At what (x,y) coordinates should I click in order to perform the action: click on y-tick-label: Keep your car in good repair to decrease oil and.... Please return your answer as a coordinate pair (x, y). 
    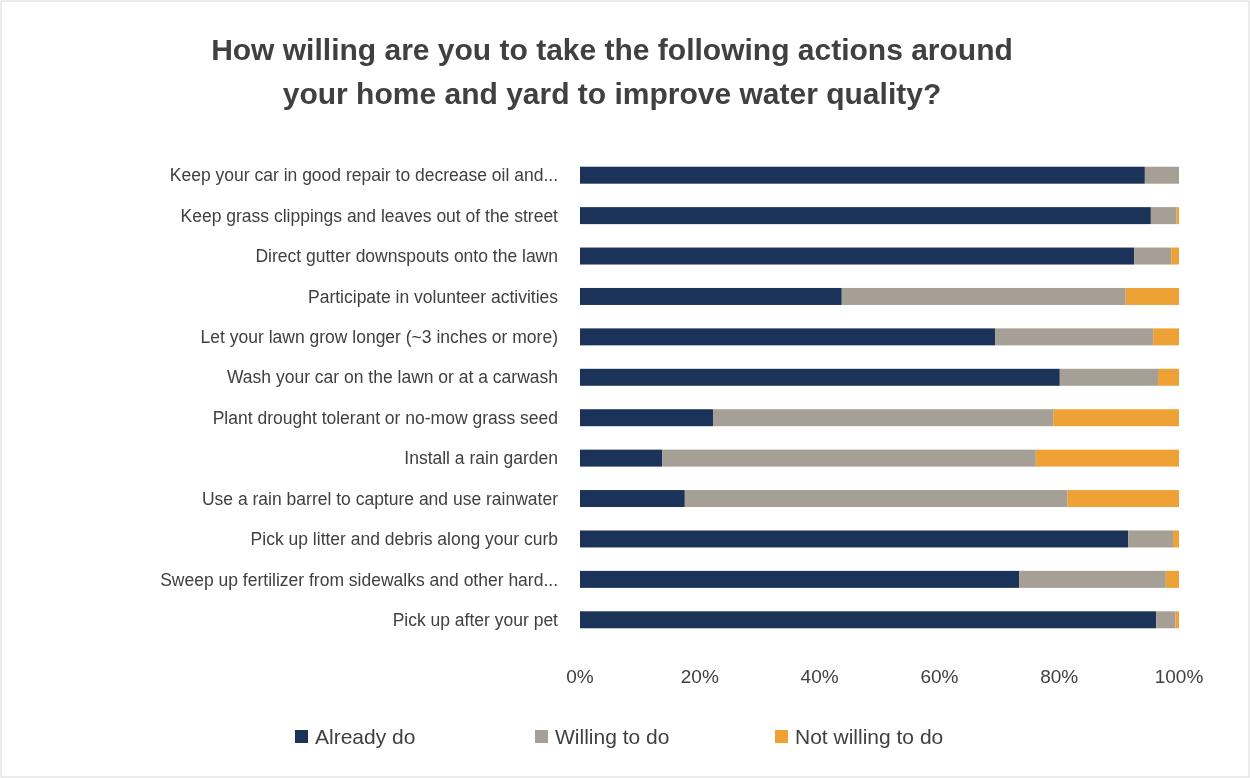
    Looking at the image, I should click on (363, 175).